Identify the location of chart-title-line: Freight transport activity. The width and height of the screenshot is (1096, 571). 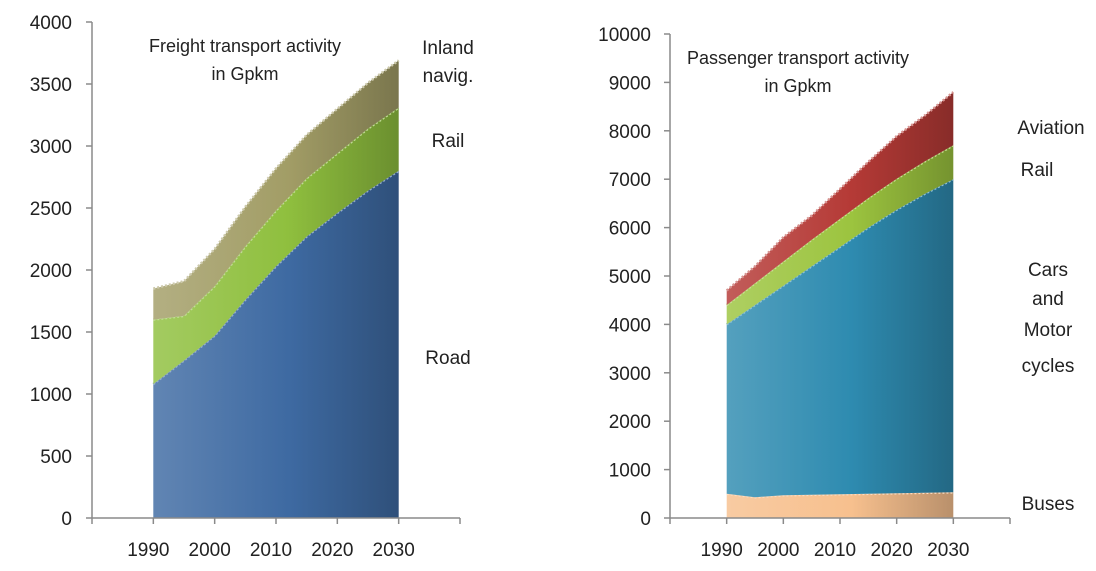
(245, 46).